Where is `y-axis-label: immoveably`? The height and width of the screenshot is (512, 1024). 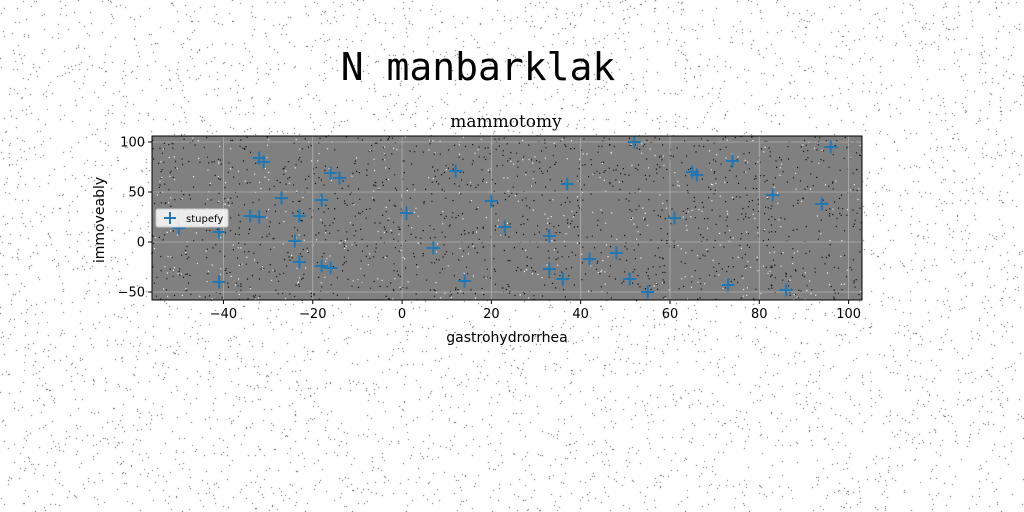 y-axis-label: immoveably is located at coordinates (100, 220).